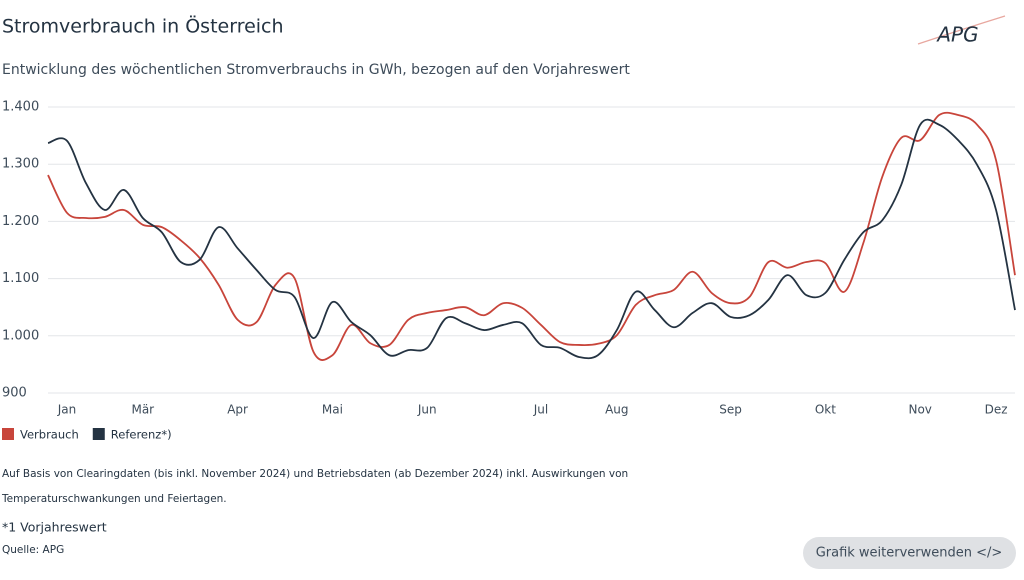 The height and width of the screenshot is (580, 1024). I want to click on legend-label: Verbrauch, so click(49, 435).